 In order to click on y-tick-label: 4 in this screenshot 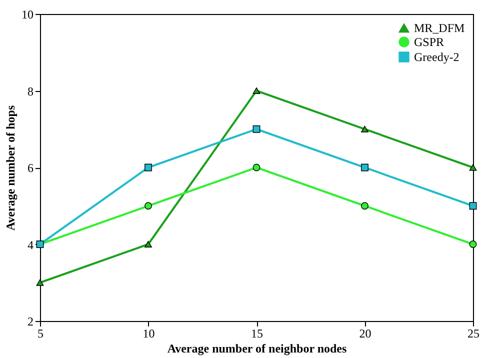, I will do `click(31, 245)`.